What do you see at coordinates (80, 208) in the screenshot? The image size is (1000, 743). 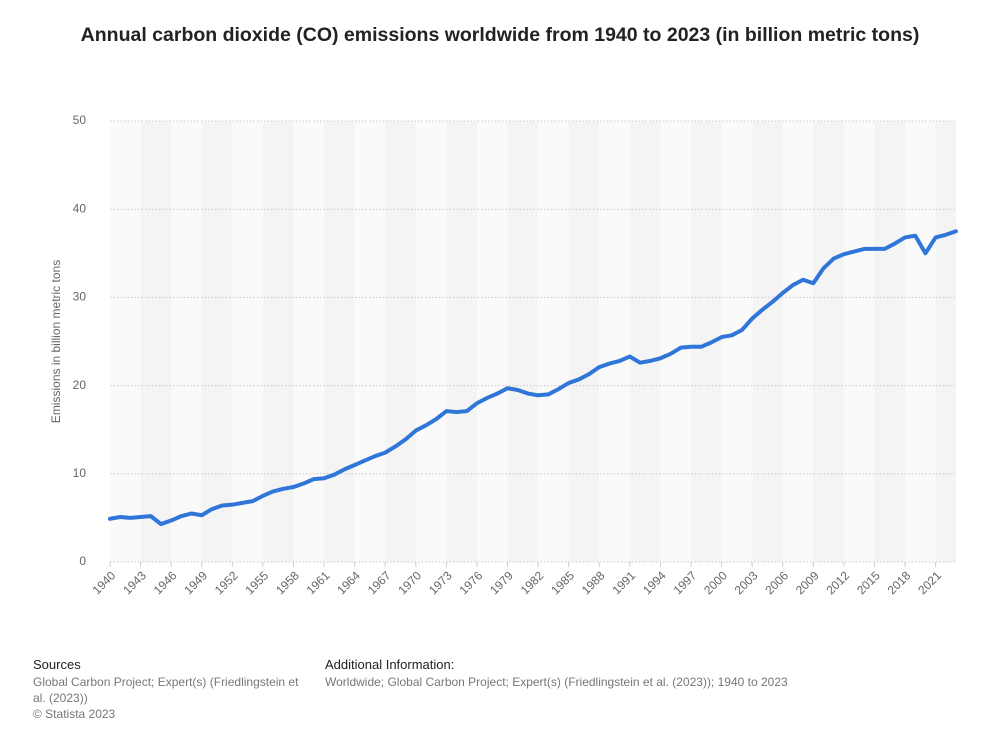 I see `y-tick-label: 40` at bounding box center [80, 208].